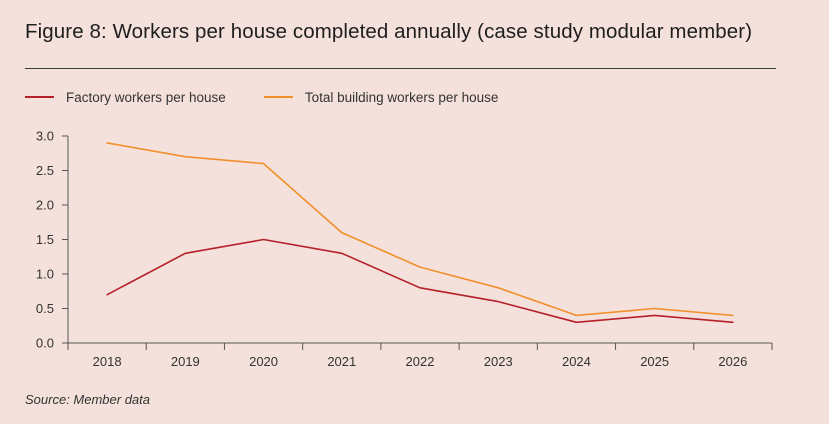 Image resolution: width=829 pixels, height=424 pixels. Describe the element at coordinates (732, 361) in the screenshot. I see `x-tick-label-2026: 2026` at that location.